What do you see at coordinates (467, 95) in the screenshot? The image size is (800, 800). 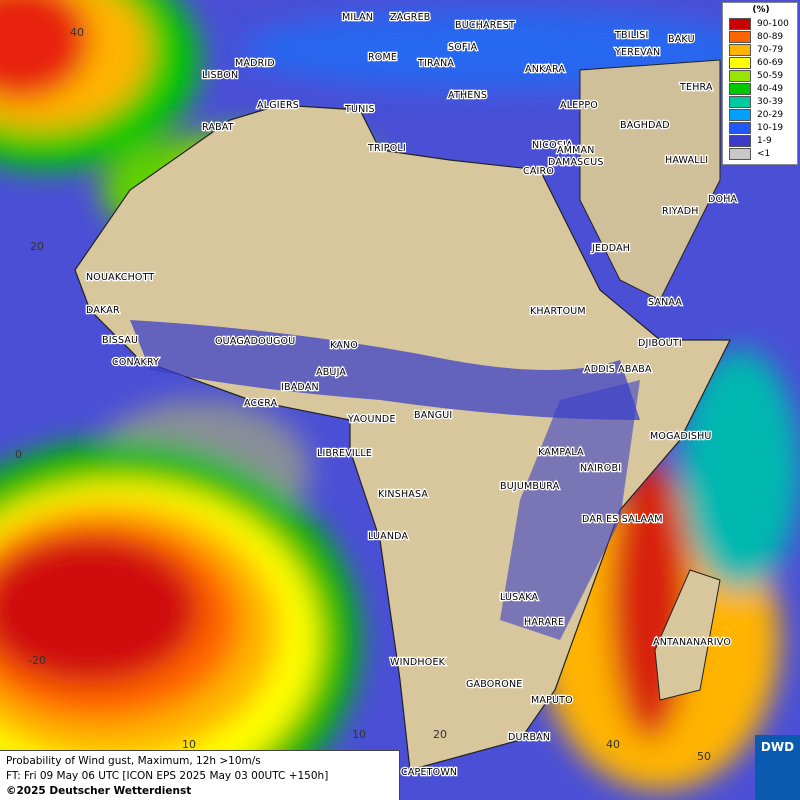 I see `city-label: ATHENS` at bounding box center [467, 95].